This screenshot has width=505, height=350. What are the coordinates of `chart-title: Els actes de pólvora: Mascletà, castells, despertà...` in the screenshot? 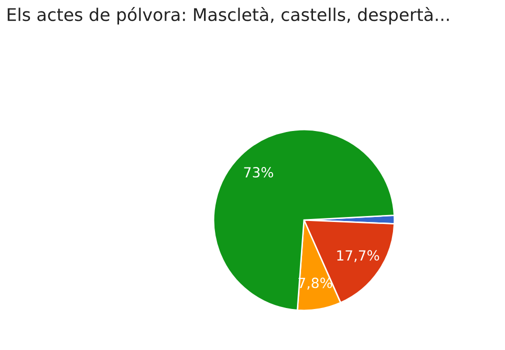 It's located at (228, 15).